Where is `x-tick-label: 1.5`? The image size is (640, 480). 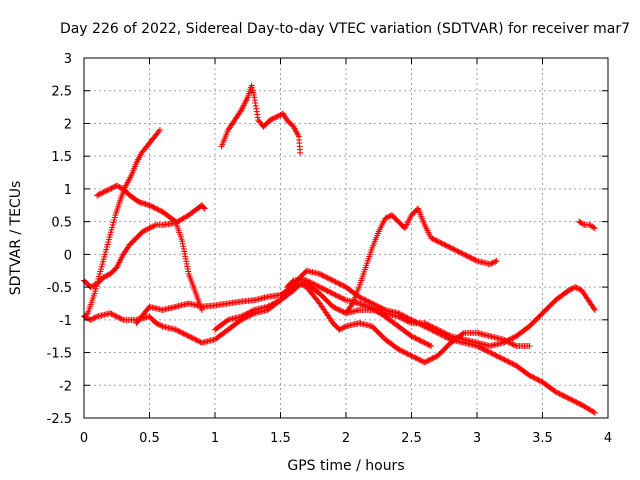 x-tick-label: 1.5 is located at coordinates (280, 438).